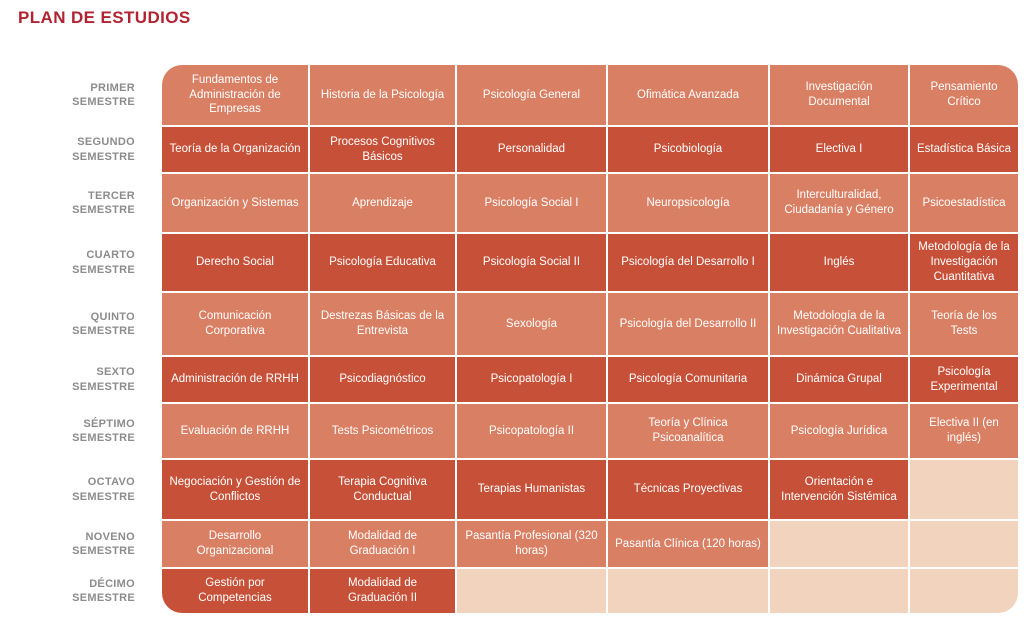 This screenshot has width=1024, height=631. I want to click on course-cell: Psicoestadística, so click(964, 203).